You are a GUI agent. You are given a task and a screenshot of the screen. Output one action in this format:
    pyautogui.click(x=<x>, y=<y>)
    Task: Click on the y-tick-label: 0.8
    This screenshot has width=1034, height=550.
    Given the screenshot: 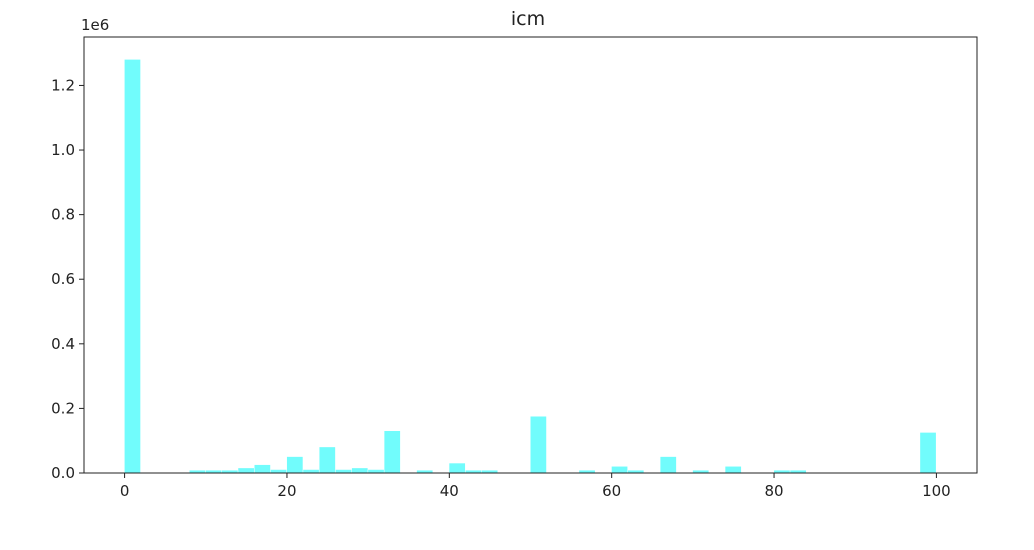 What is the action you would take?
    pyautogui.click(x=63, y=215)
    